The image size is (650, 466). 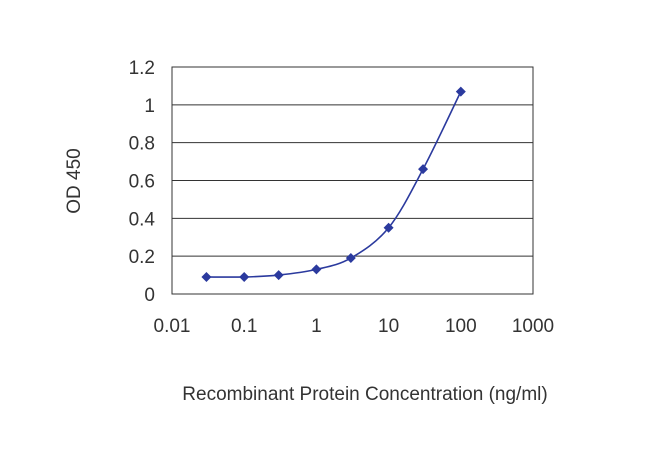 What do you see at coordinates (149, 106) in the screenshot?
I see `y-tick-label: 1` at bounding box center [149, 106].